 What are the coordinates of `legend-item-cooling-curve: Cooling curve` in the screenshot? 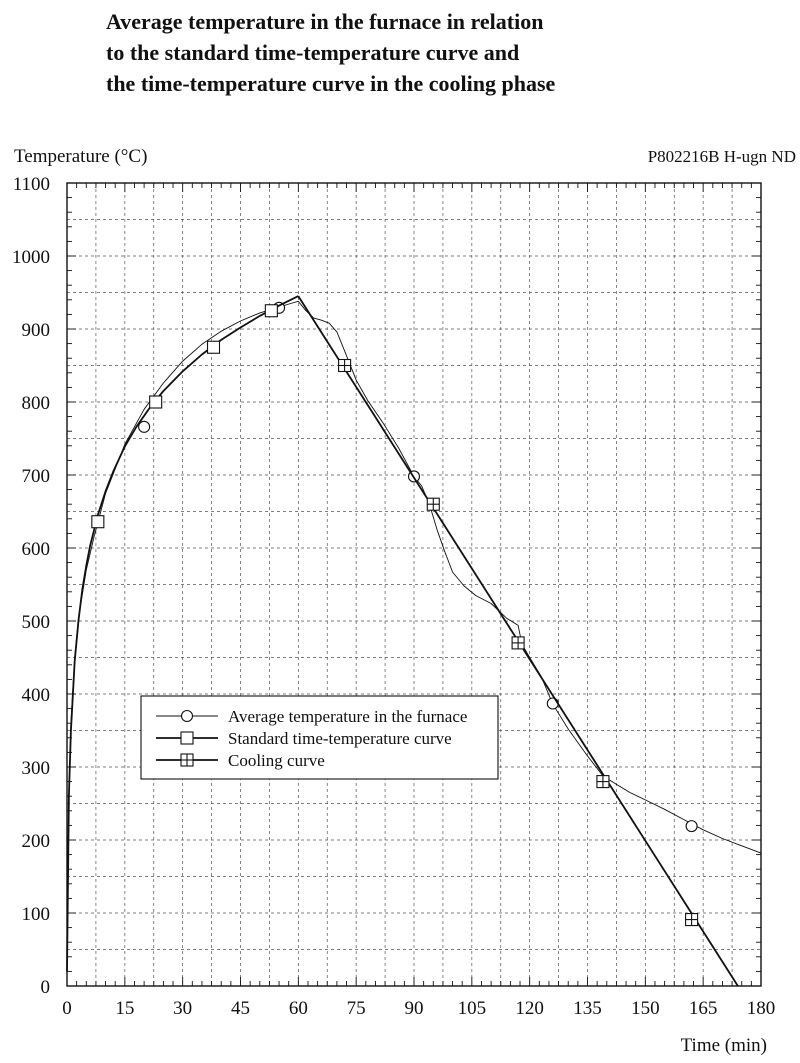 It's located at (240, 760).